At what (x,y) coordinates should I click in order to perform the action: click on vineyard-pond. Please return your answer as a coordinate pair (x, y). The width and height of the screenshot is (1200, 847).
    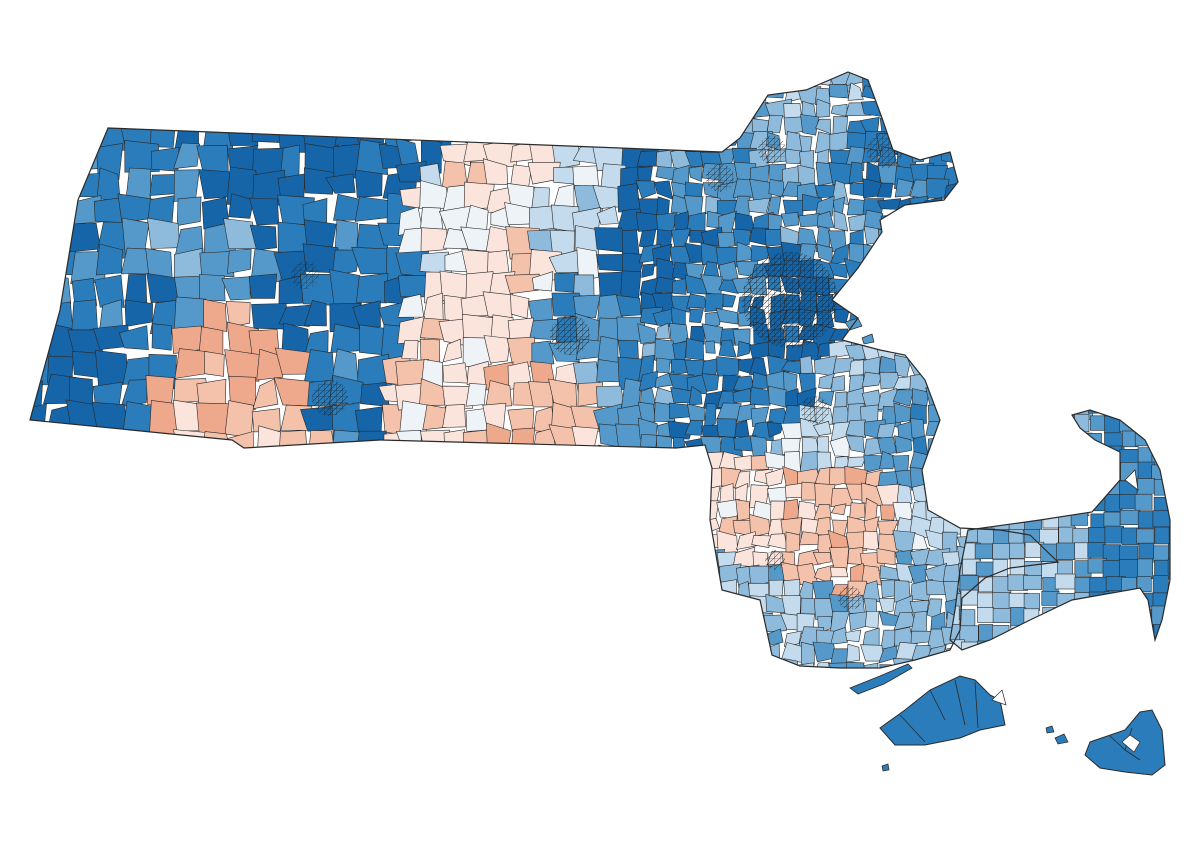
    Looking at the image, I should click on (999, 697).